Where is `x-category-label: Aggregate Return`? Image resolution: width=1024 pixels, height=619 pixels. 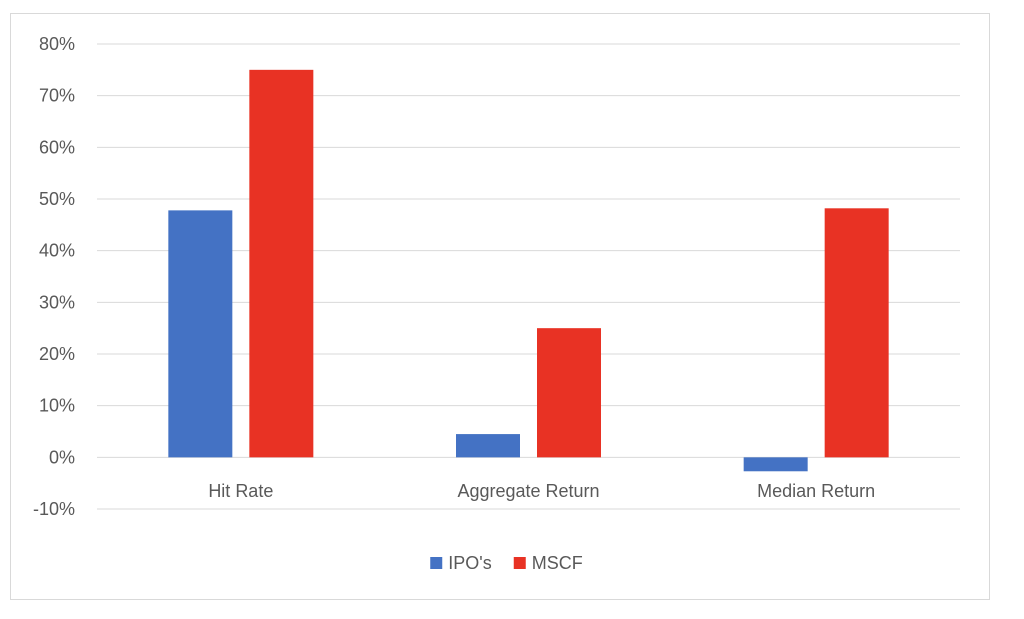
x-category-label: Aggregate Return is located at coordinates (528, 491).